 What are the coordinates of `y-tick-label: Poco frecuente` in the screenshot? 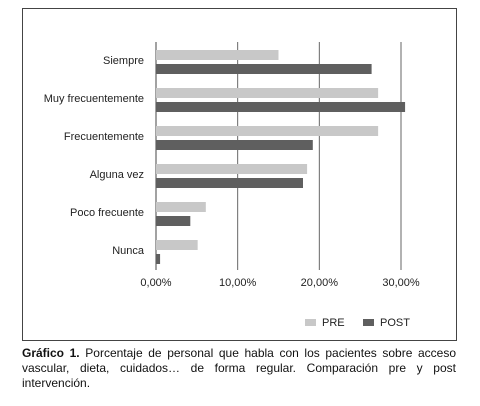 It's located at (107, 213).